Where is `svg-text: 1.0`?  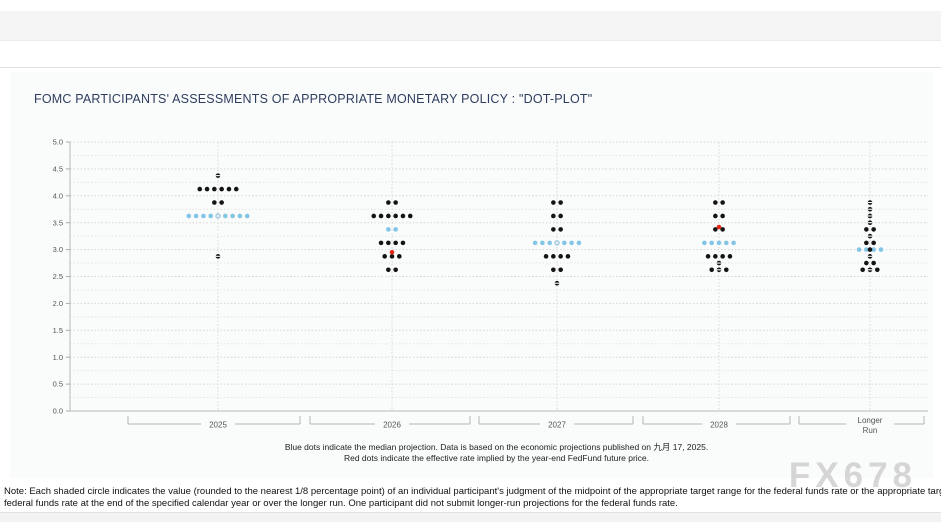 svg-text: 1.0 is located at coordinates (58, 357).